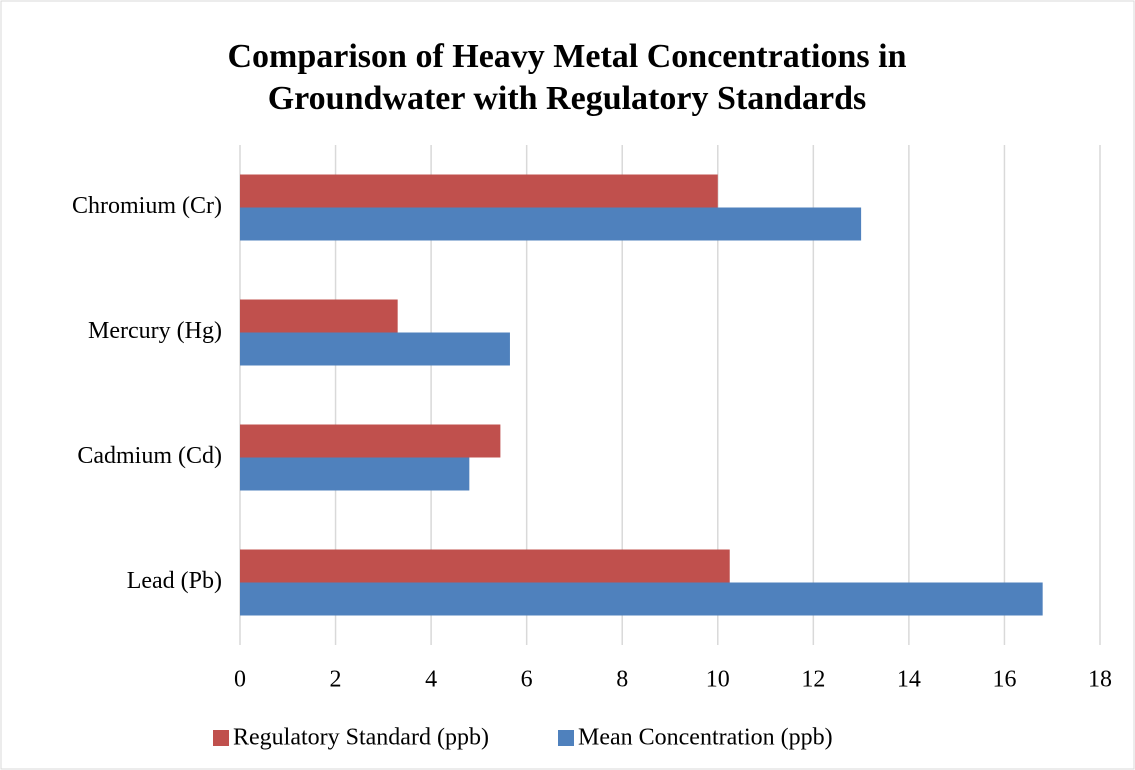 This screenshot has height=770, width=1135. I want to click on x-tick-label: 12, so click(813, 680).